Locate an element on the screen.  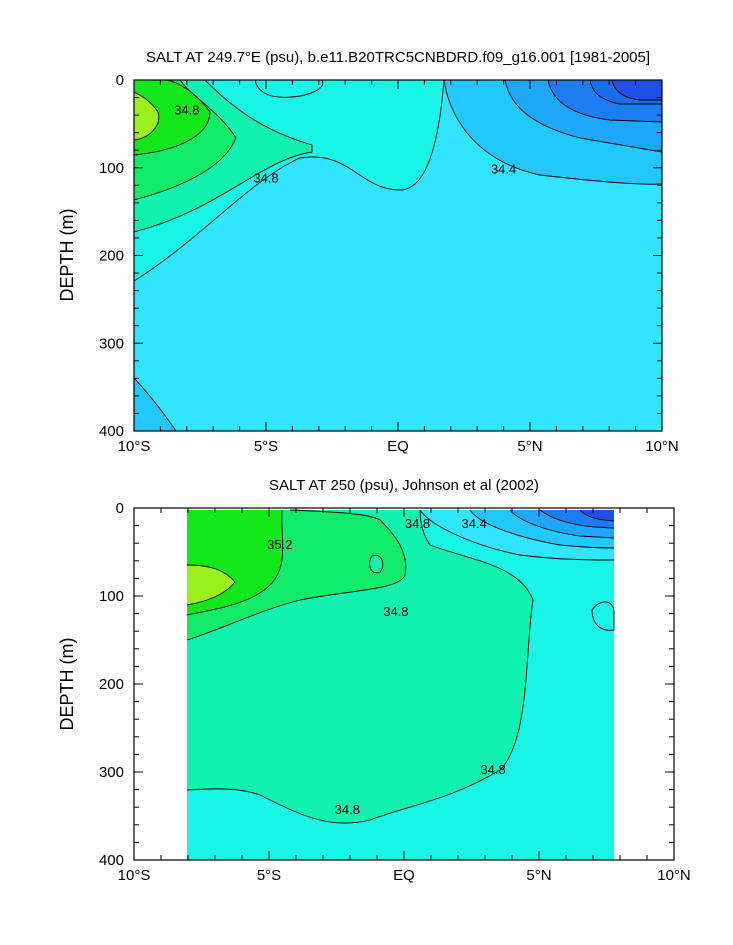
salinity-band-deep is located at coordinates (155, 404).